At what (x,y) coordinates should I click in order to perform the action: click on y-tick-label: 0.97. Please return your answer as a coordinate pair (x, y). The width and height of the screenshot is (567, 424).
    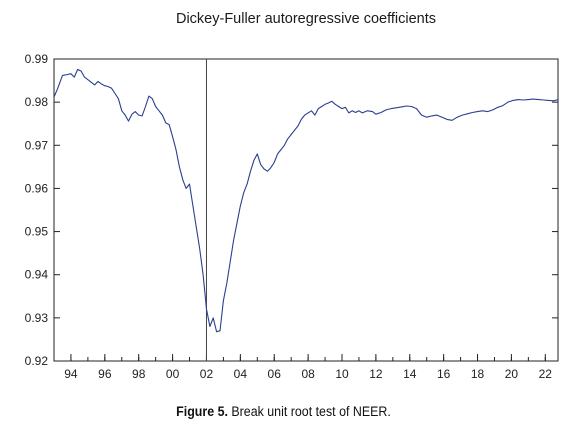
    Looking at the image, I should click on (37, 145).